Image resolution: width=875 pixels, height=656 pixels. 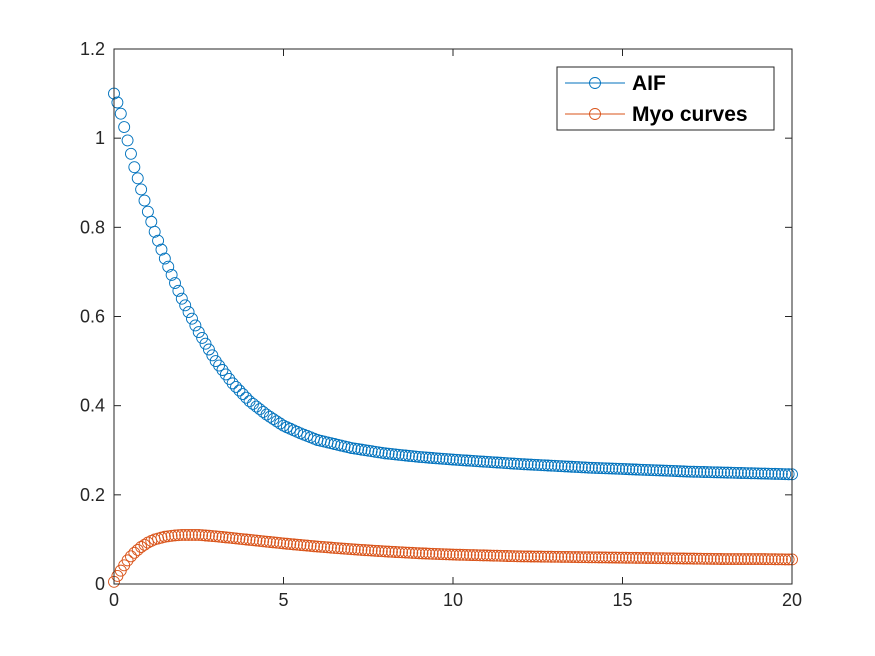 What do you see at coordinates (656, 114) in the screenshot?
I see `legend-entry: Myo curves` at bounding box center [656, 114].